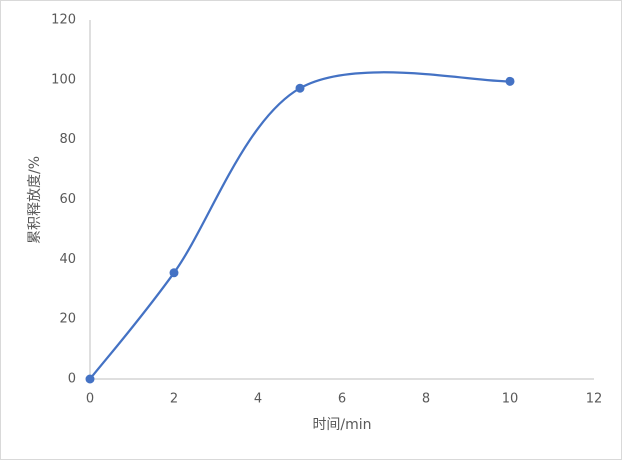 Image resolution: width=622 pixels, height=460 pixels. What do you see at coordinates (510, 399) in the screenshot?
I see `x-tick-label: 10` at bounding box center [510, 399].